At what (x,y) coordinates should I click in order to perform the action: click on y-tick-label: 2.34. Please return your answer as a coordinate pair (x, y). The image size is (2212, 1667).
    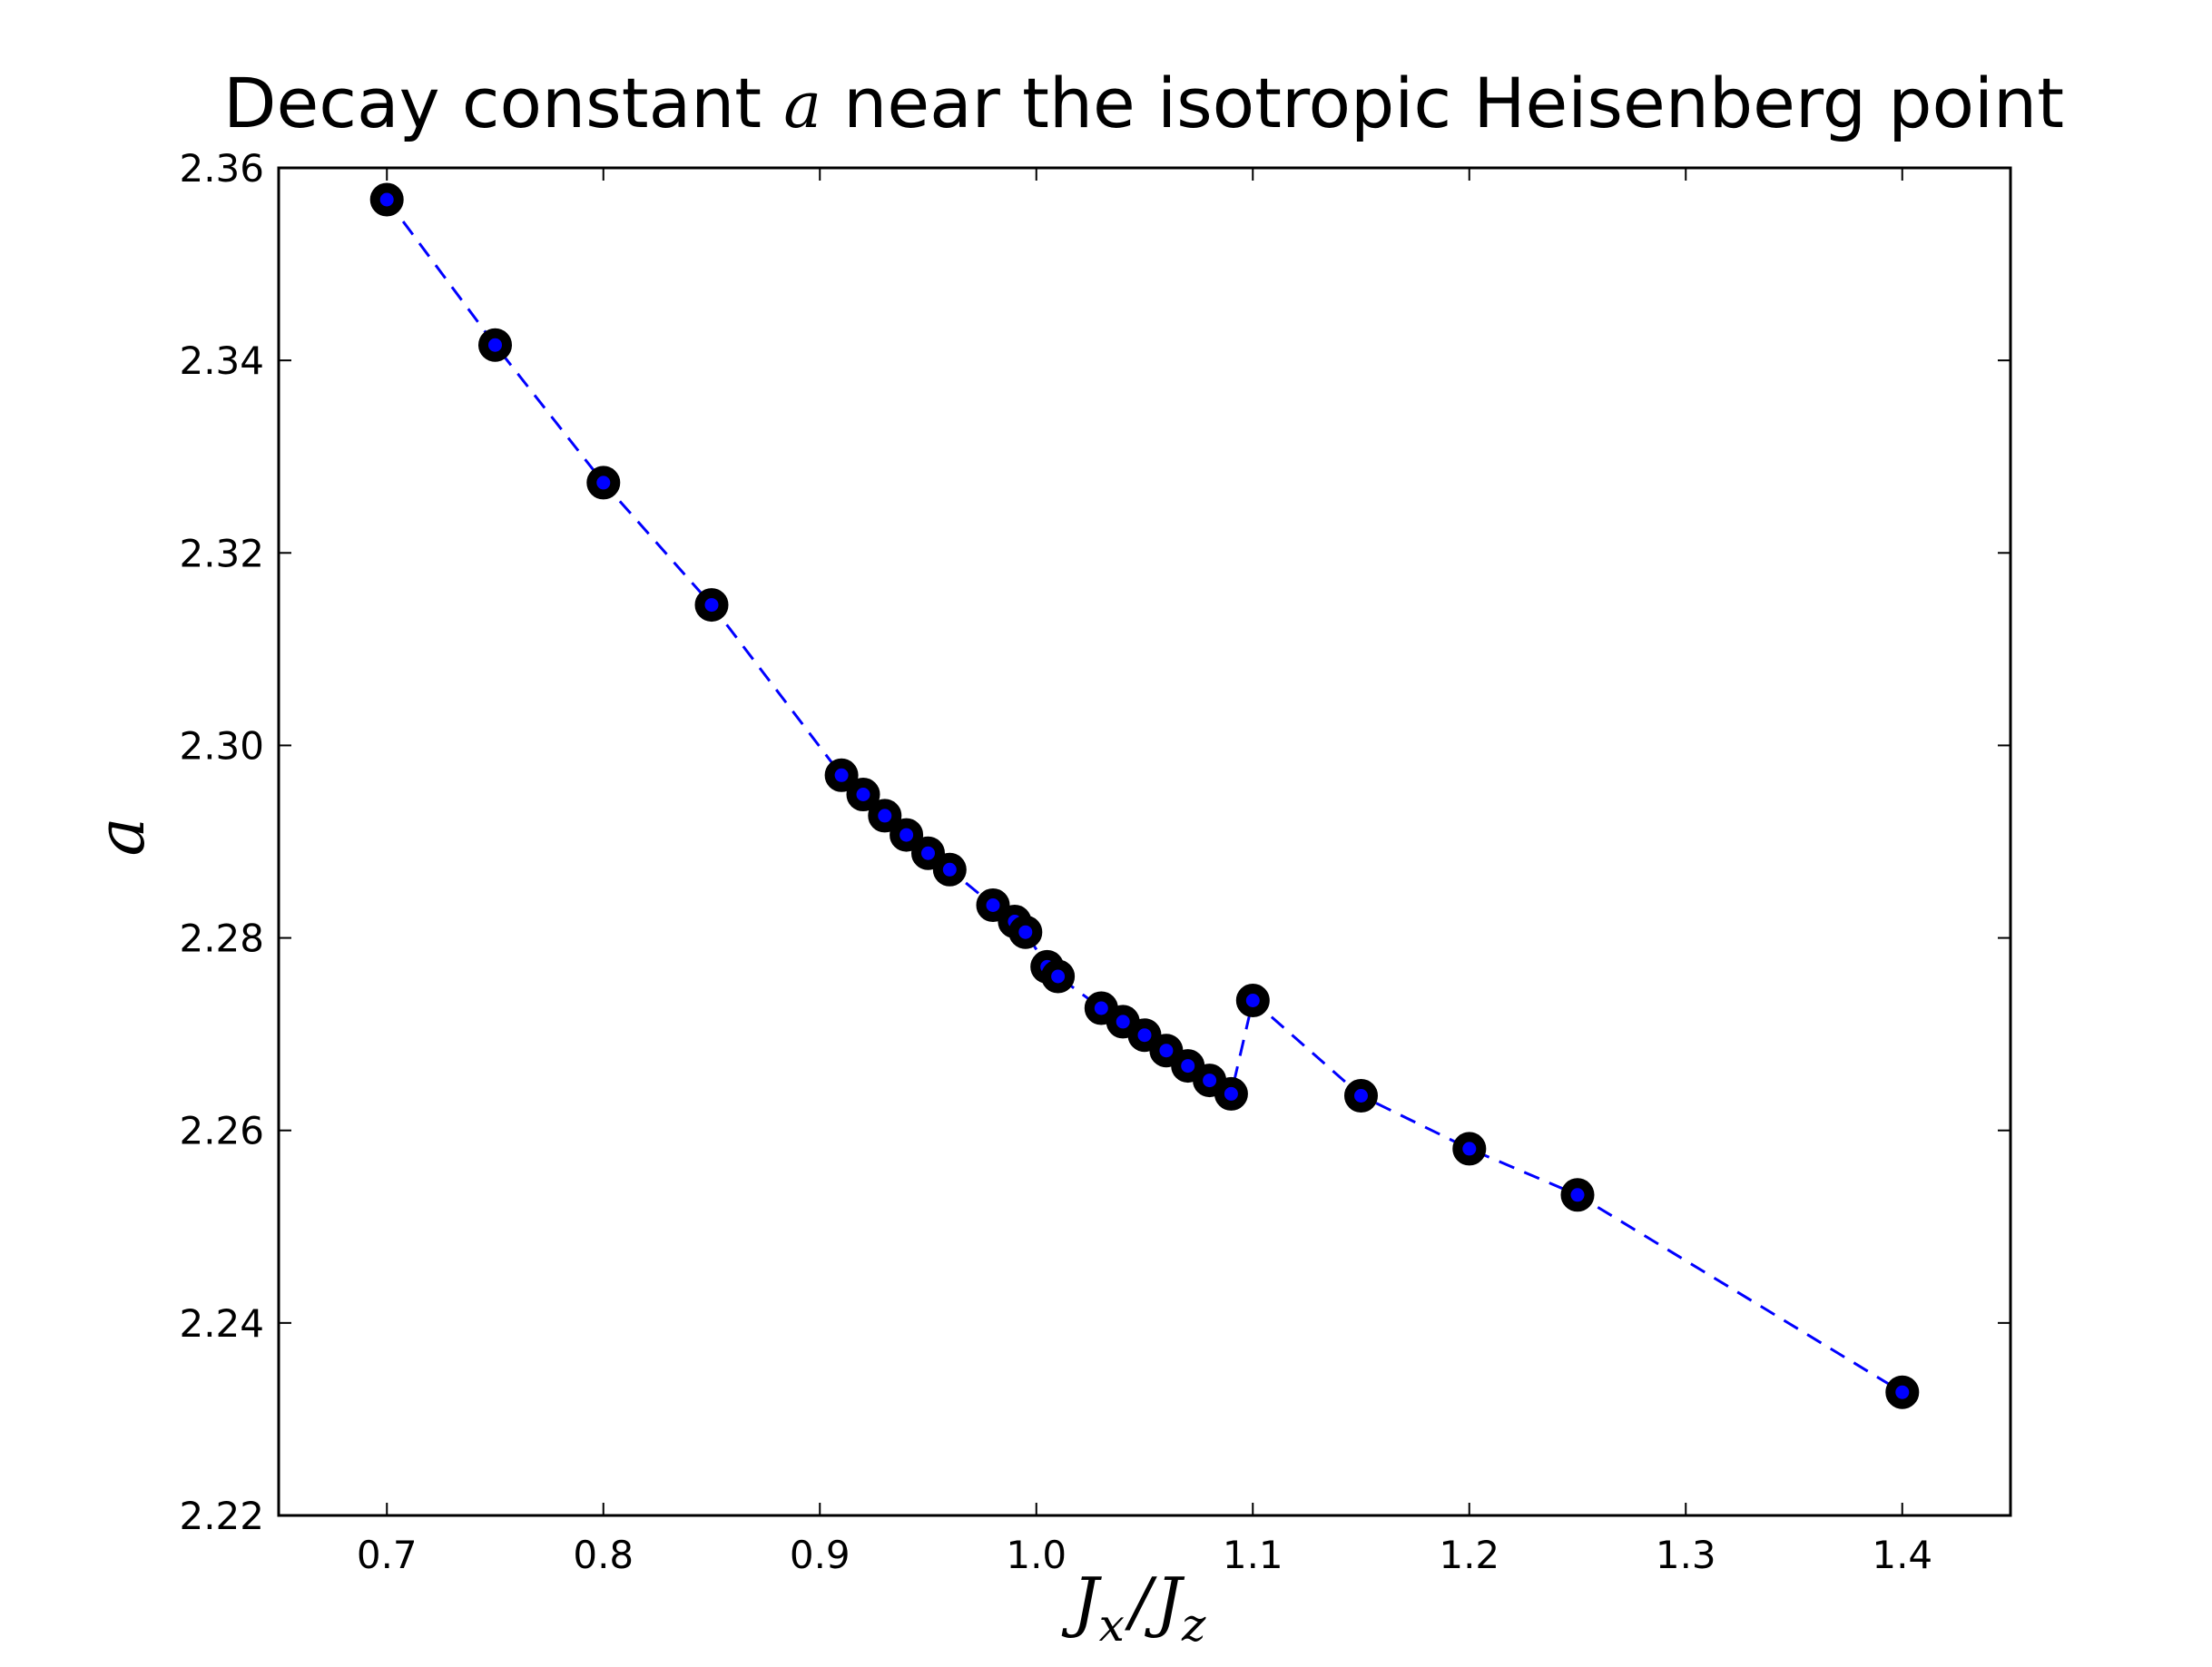
    Looking at the image, I should click on (221, 360).